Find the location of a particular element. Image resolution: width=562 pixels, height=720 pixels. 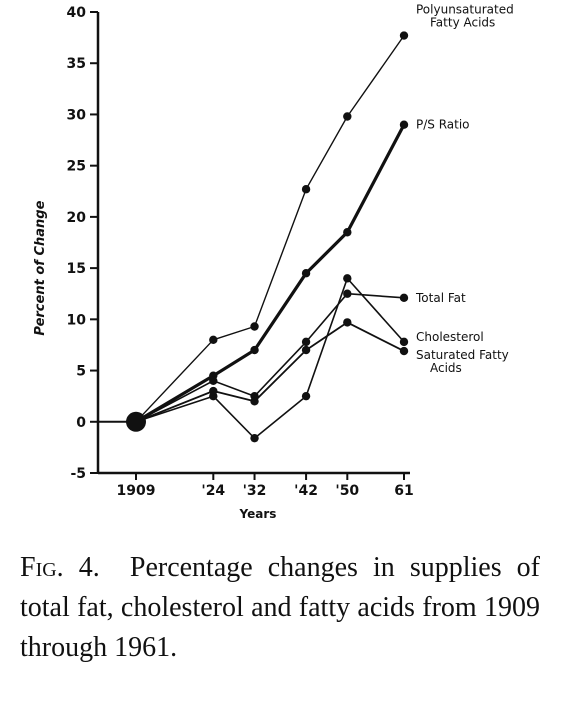

series-label-line: Polyunsaturated is located at coordinates (465, 10).